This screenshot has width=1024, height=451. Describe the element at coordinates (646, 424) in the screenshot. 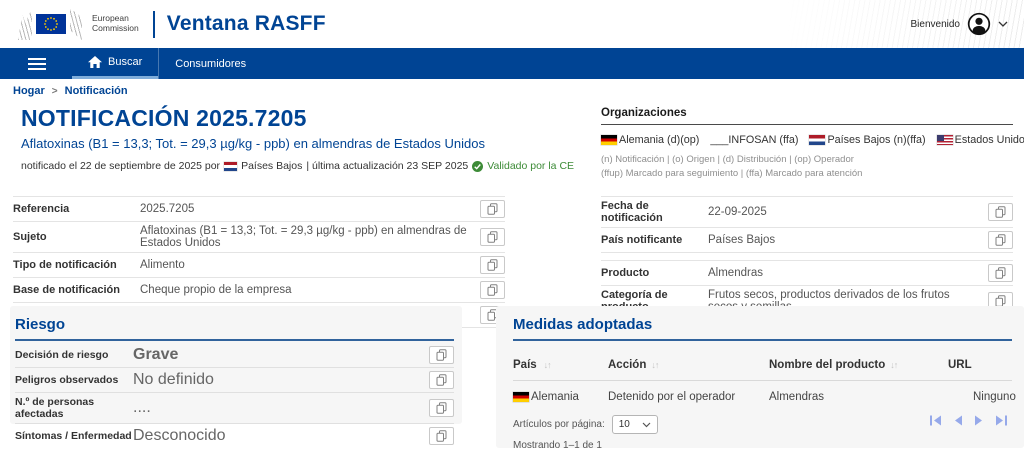

I see `chevron-down-icon` at that location.